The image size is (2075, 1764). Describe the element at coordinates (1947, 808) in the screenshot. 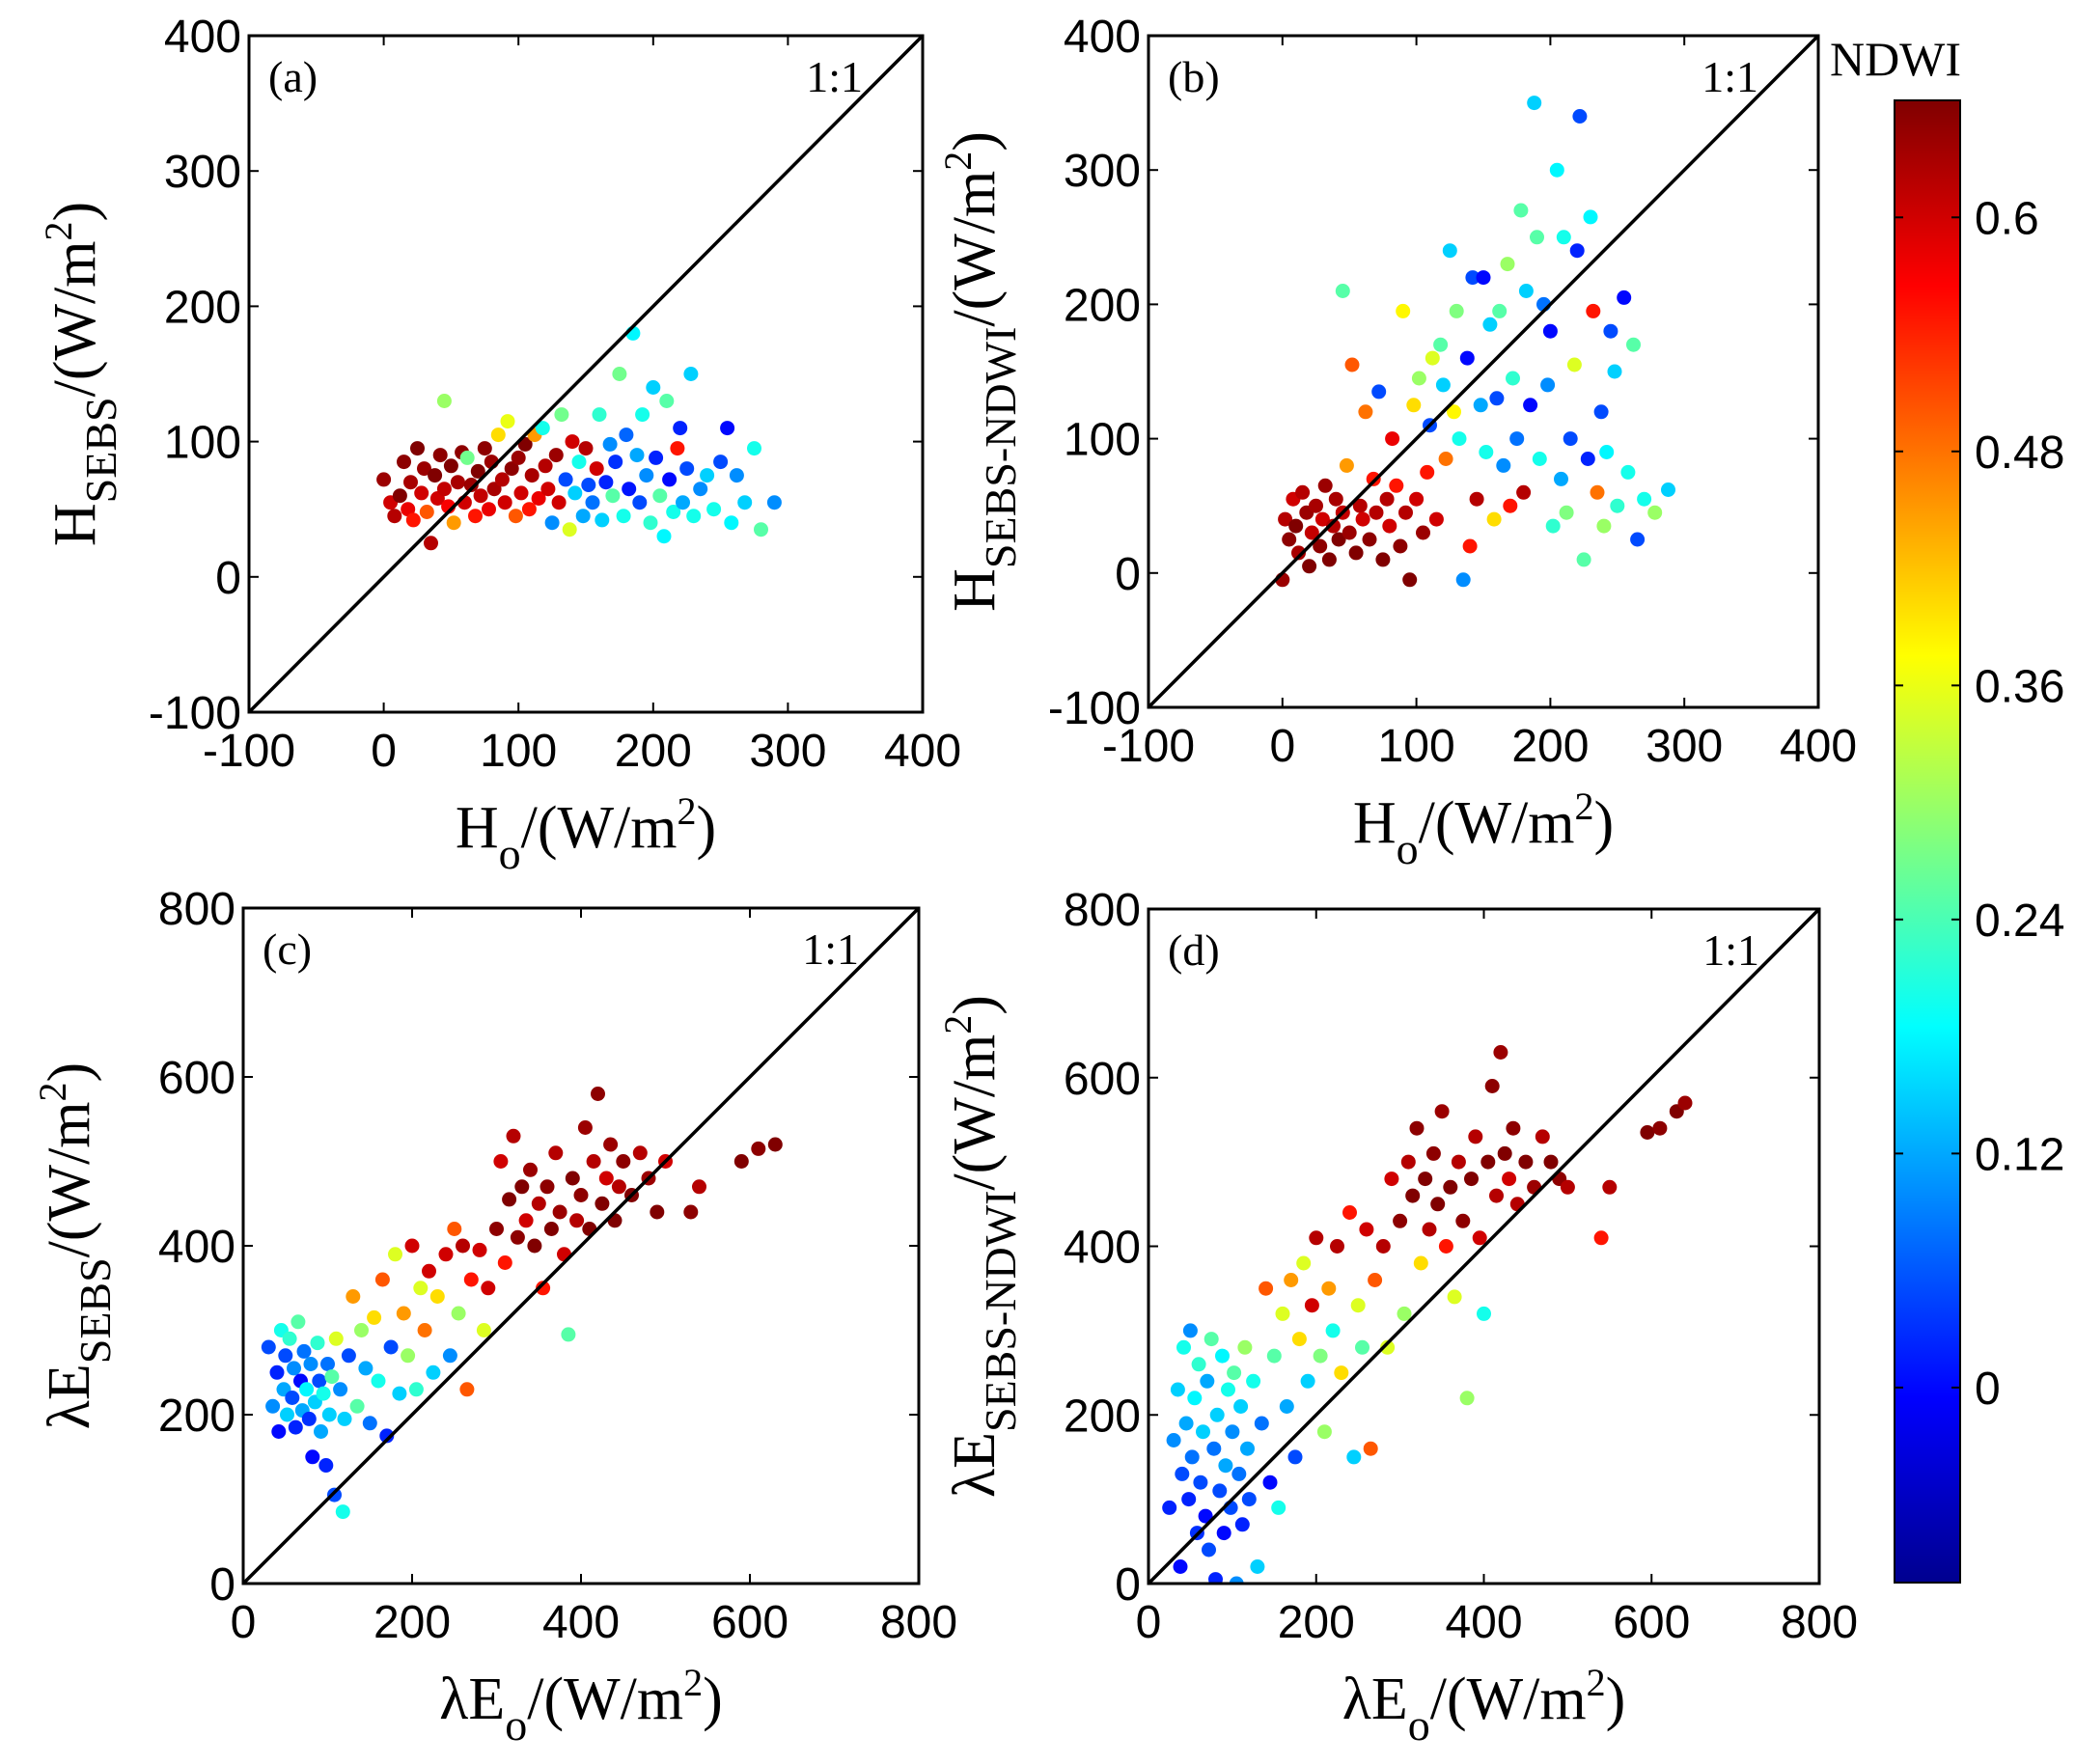

I see `ndwi-colorbar: NDWI 0.6 0.48 0.36 0.24 0.12 0` at that location.